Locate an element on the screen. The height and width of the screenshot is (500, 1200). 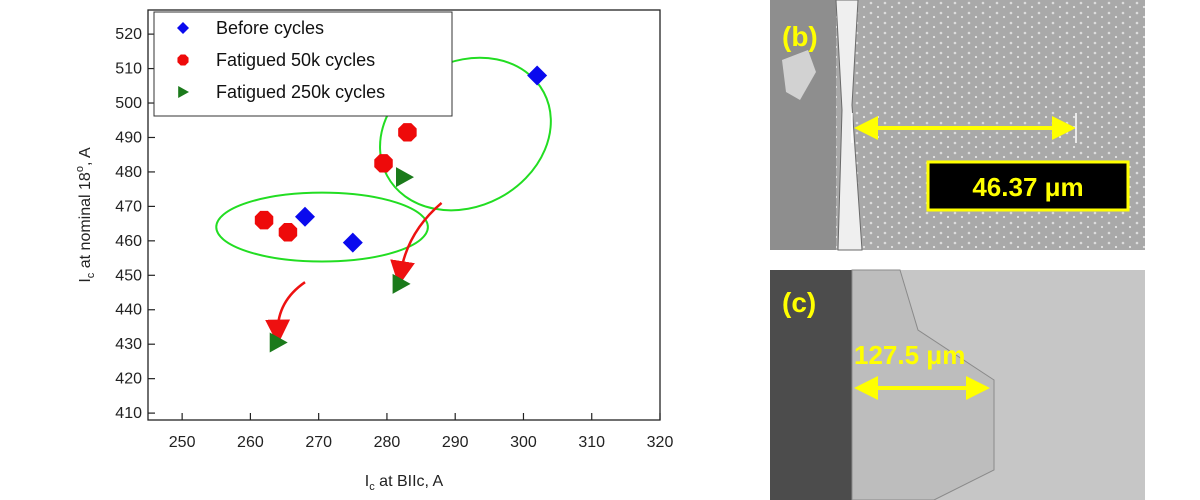
y-tick-label: 440 is located at coordinates (128, 310).